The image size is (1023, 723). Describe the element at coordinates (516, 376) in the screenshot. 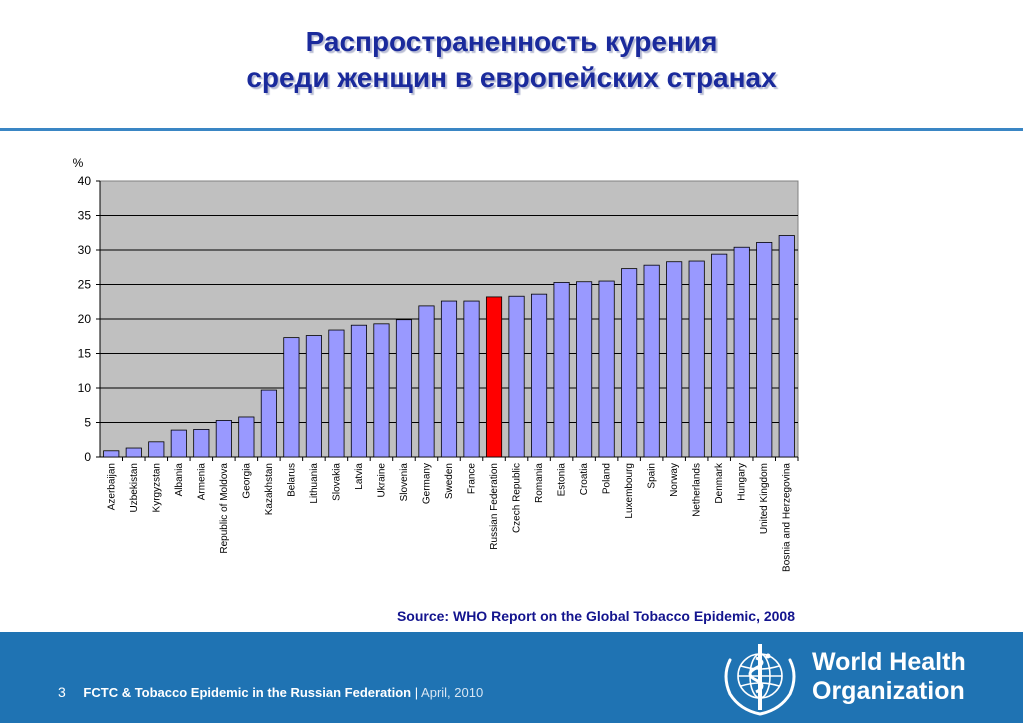

I see `bar-czech-republic` at that location.